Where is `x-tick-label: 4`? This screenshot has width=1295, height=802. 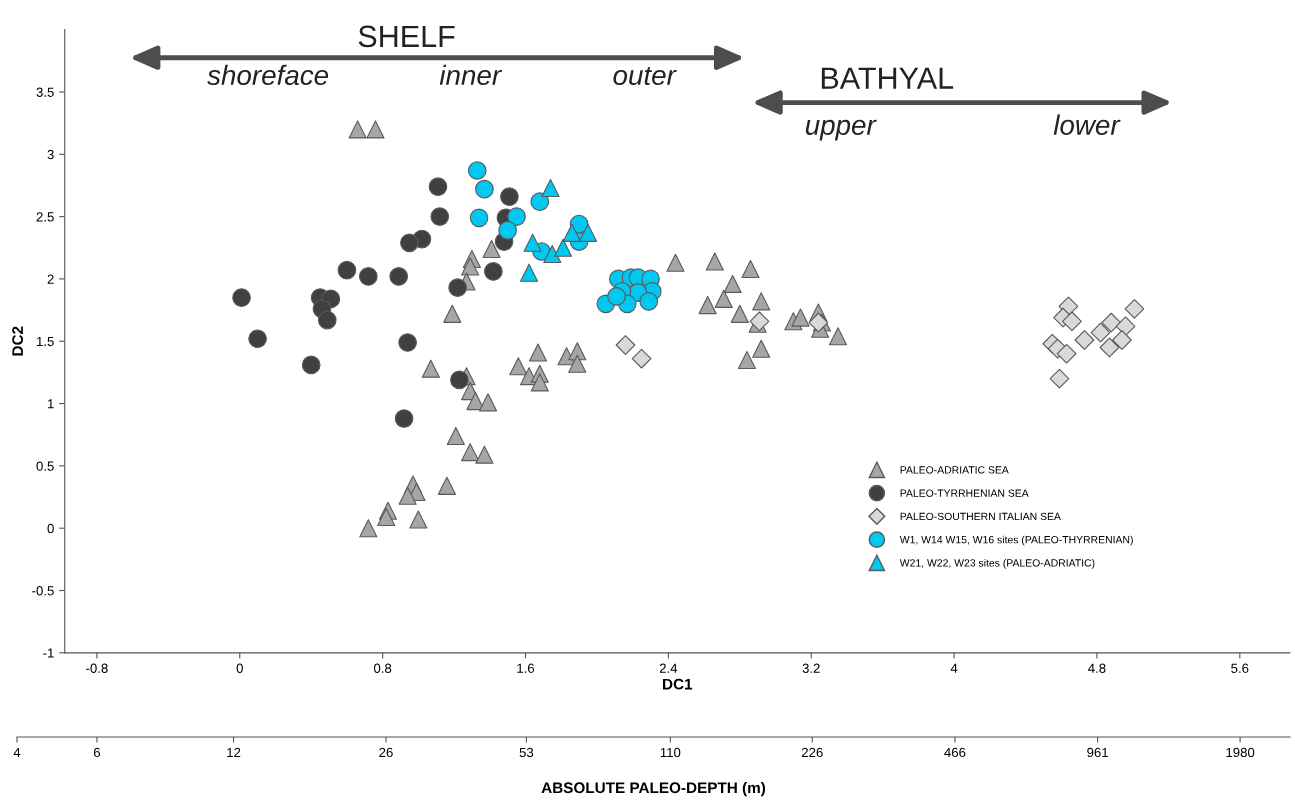 x-tick-label: 4 is located at coordinates (954, 668).